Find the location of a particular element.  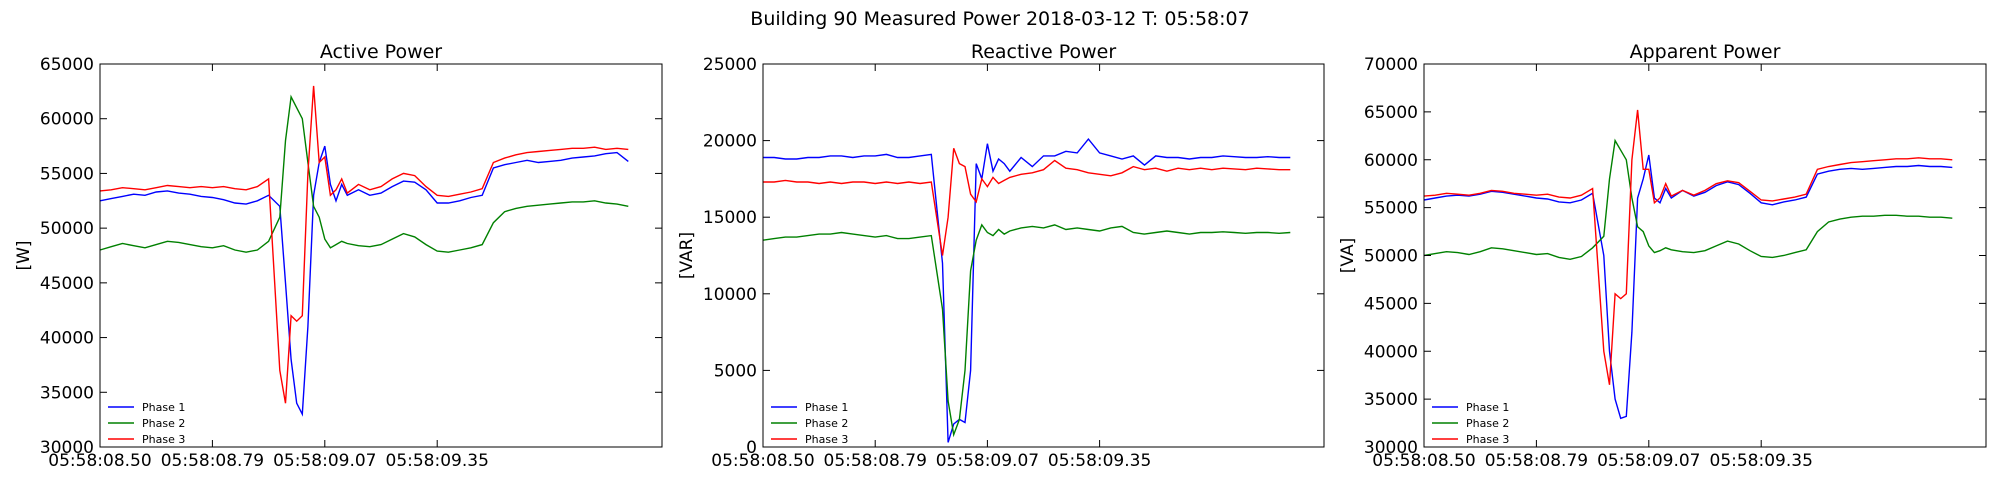

subplot-title: Active Power is located at coordinates (381, 52).